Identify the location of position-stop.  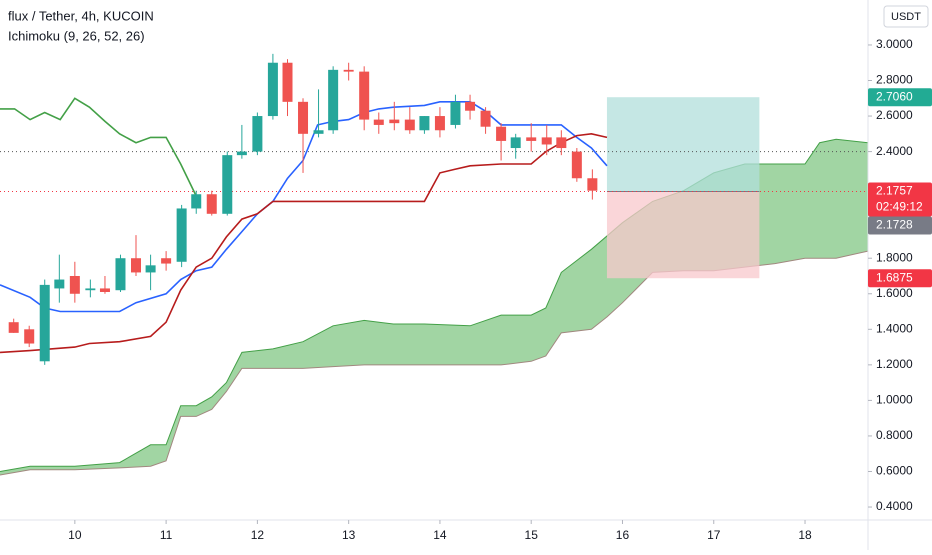
(683, 235).